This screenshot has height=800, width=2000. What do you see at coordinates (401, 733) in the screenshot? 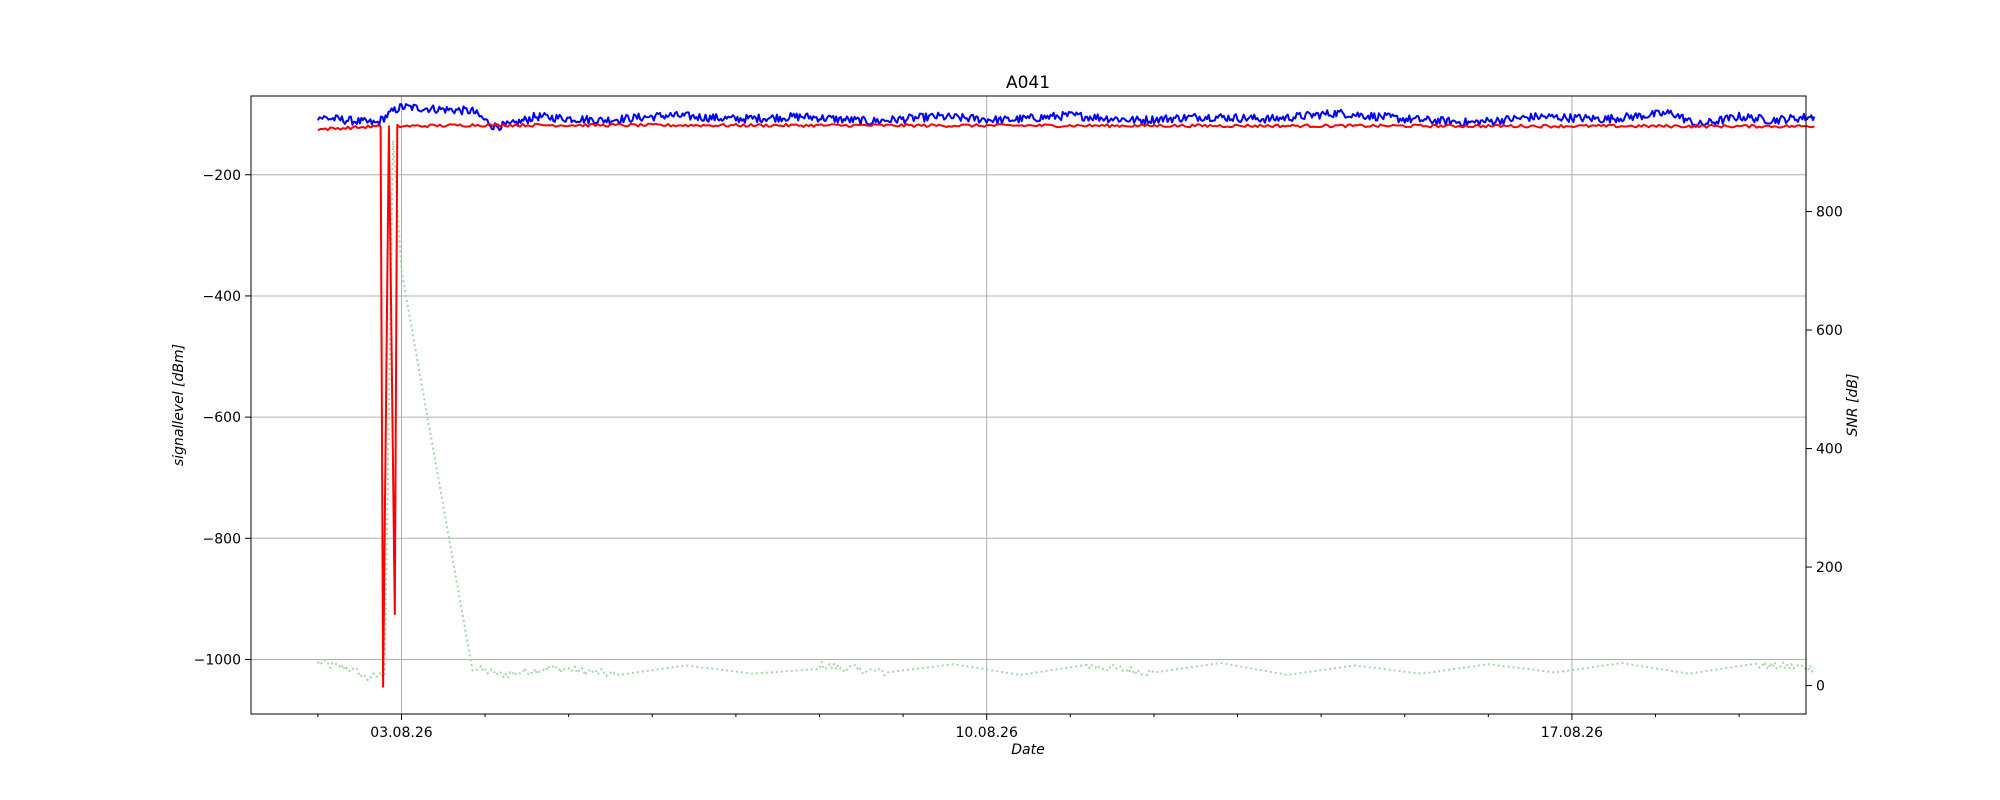
I see `x-tick-label: 03.08.26` at bounding box center [401, 733].